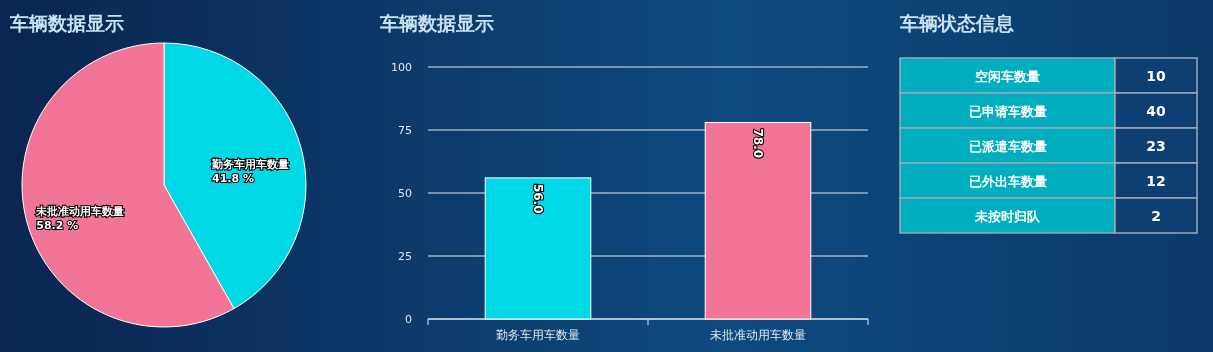 The width and height of the screenshot is (1213, 352). I want to click on text: 车辆状态信息, so click(956, 23).